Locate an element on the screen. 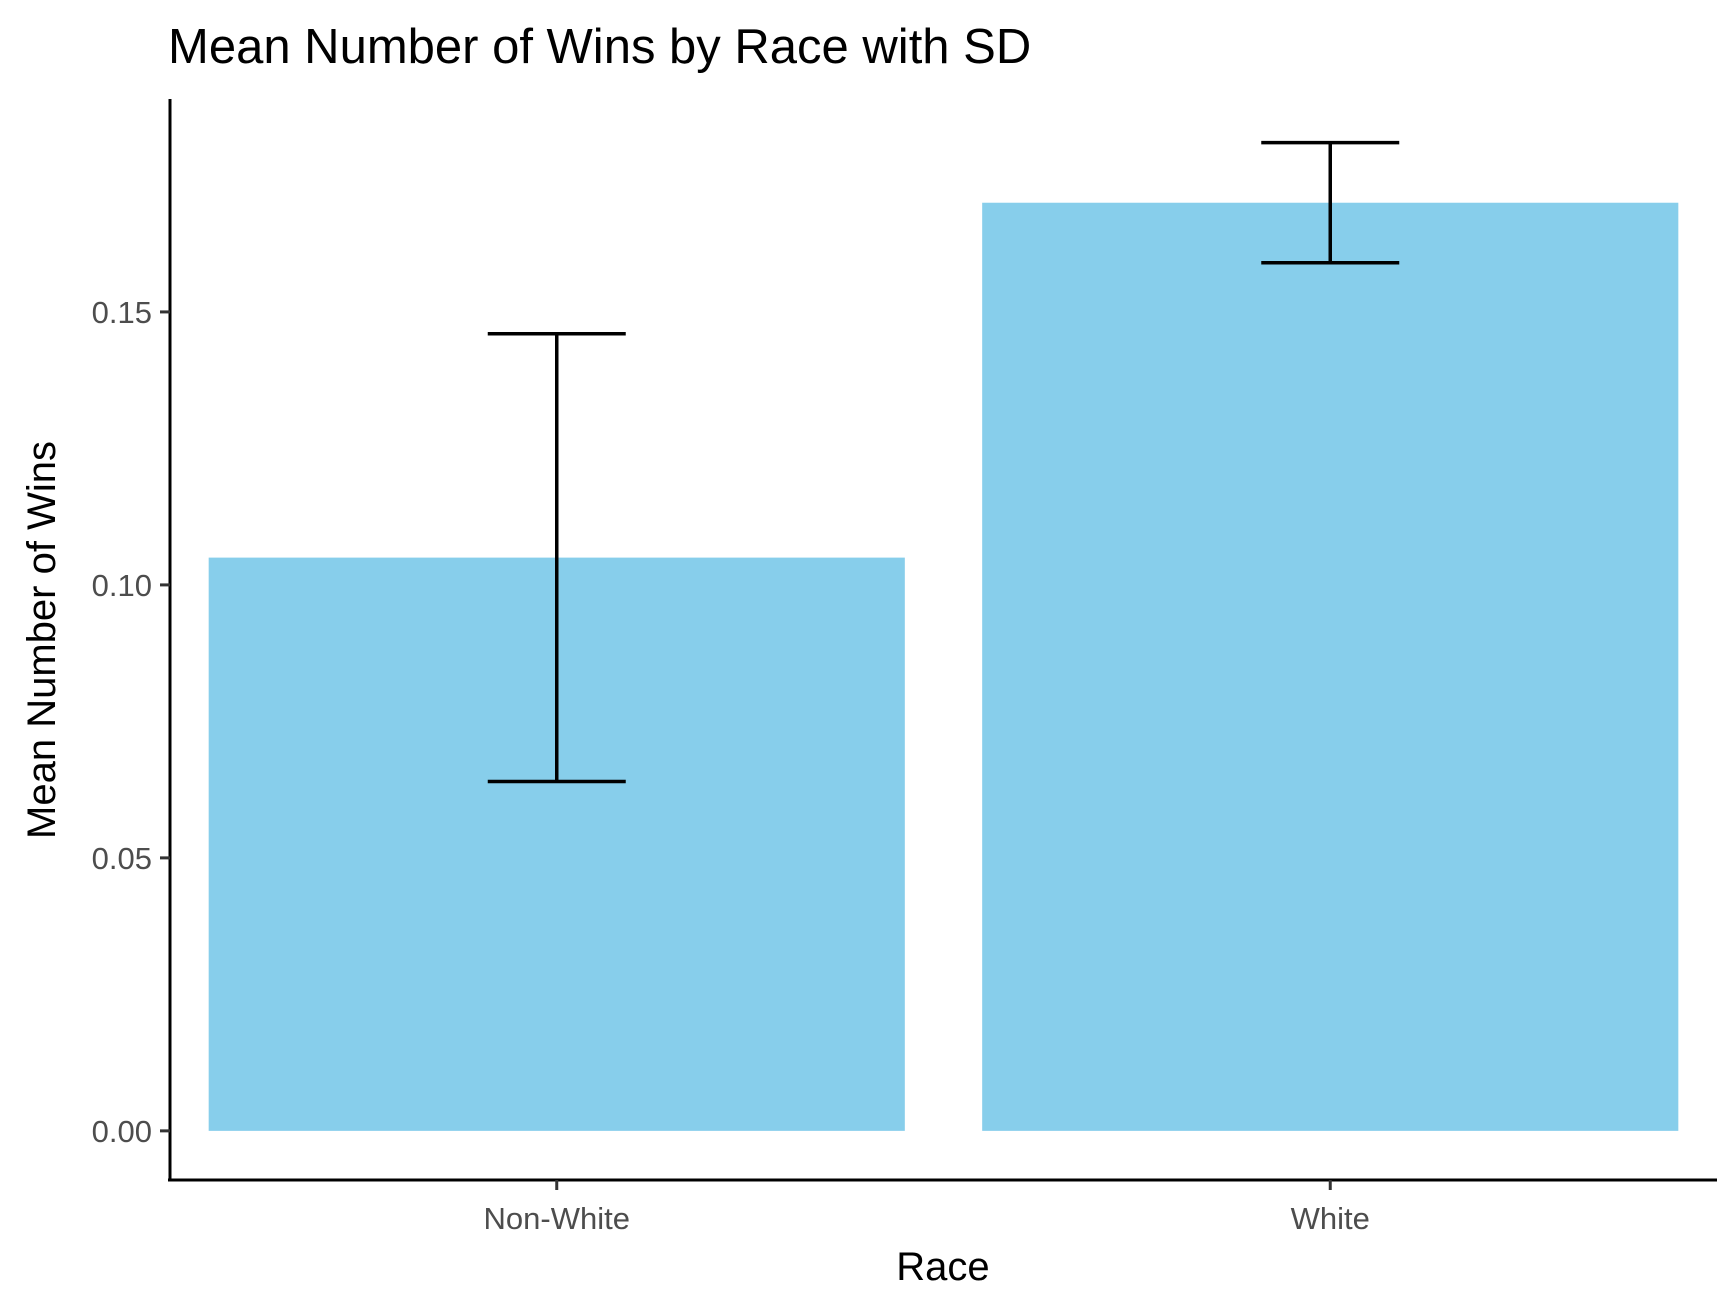 This screenshot has height=1308, width=1733. chart-title: Mean Number of Wins by Race with SD is located at coordinates (599, 47).